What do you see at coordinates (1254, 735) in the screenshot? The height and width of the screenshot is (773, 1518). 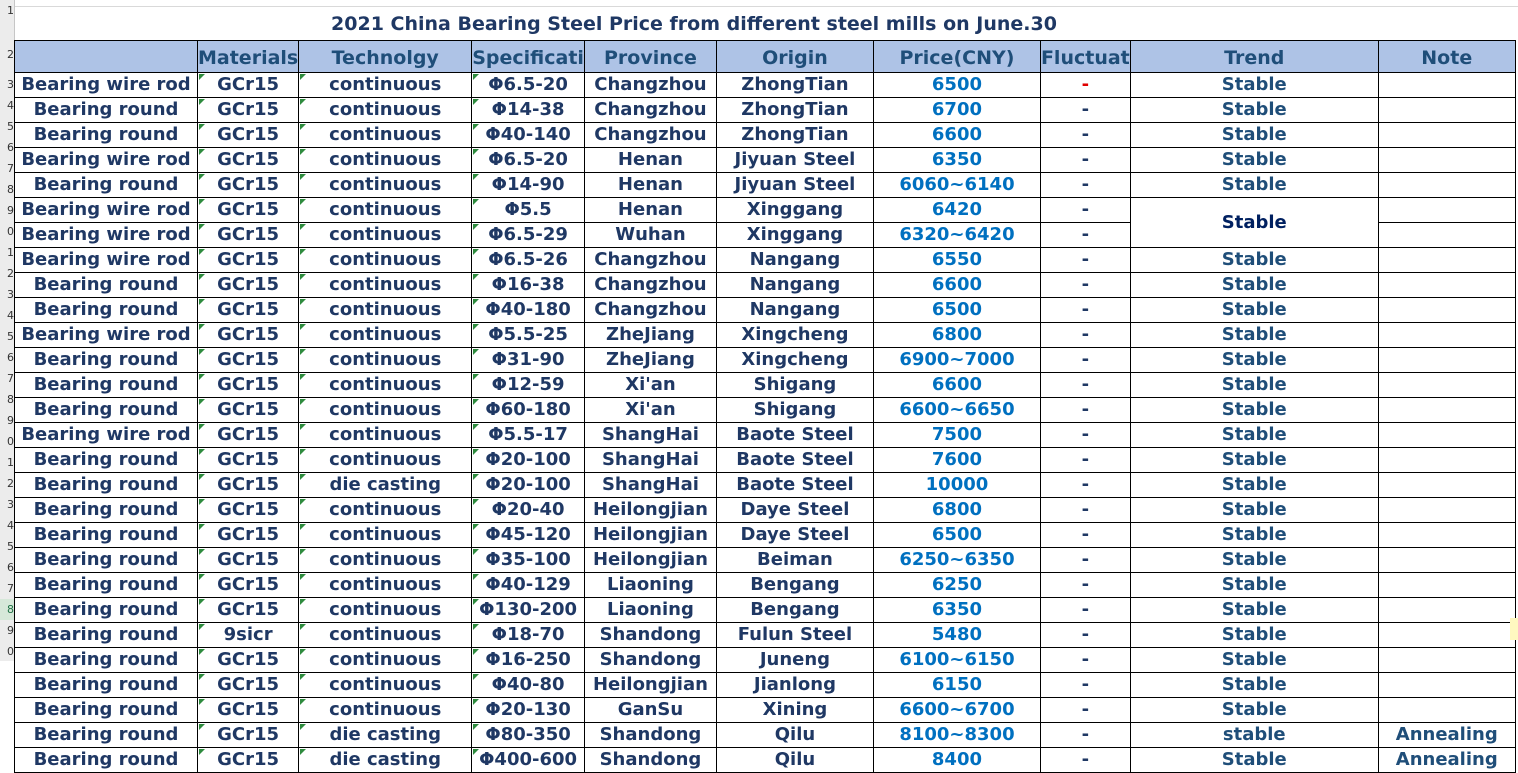 I see `trend-cell: stable` at bounding box center [1254, 735].